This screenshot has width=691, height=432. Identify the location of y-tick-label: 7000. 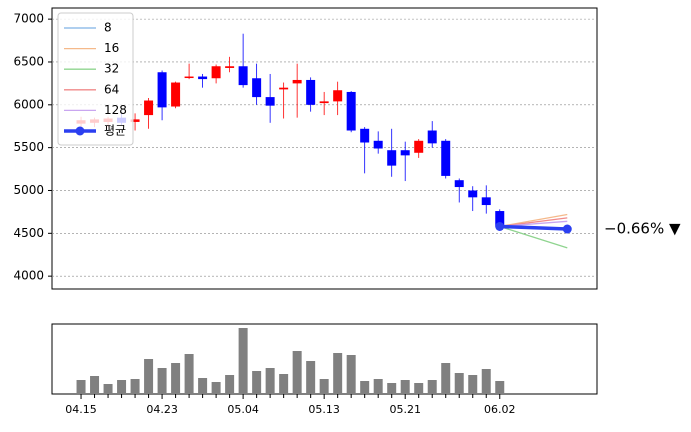
(28, 19).